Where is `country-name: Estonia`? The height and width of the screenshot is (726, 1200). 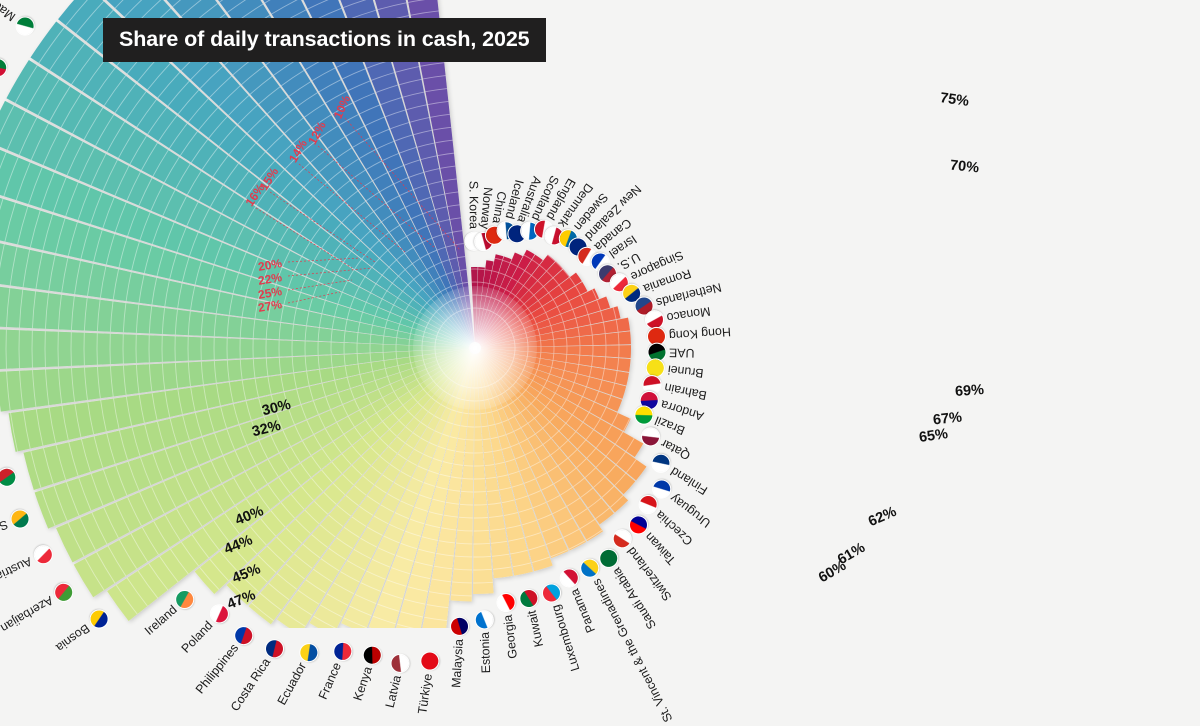
country-name: Estonia is located at coordinates (485, 653).